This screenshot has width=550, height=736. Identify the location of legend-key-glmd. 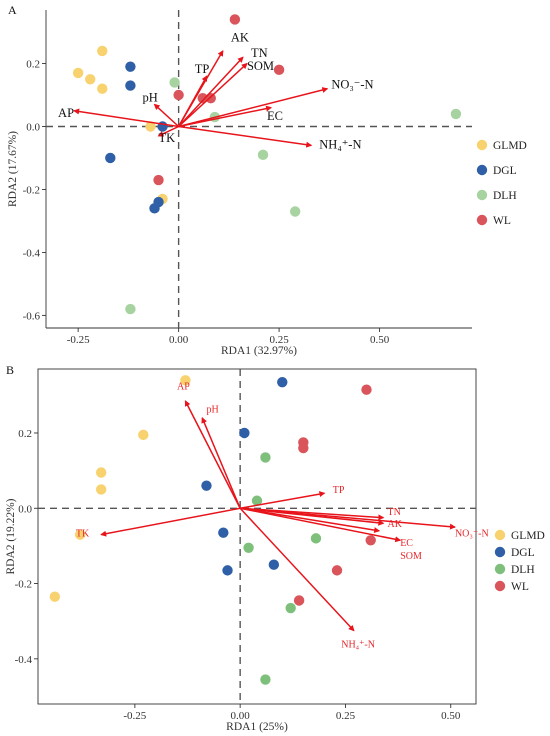
(482, 145).